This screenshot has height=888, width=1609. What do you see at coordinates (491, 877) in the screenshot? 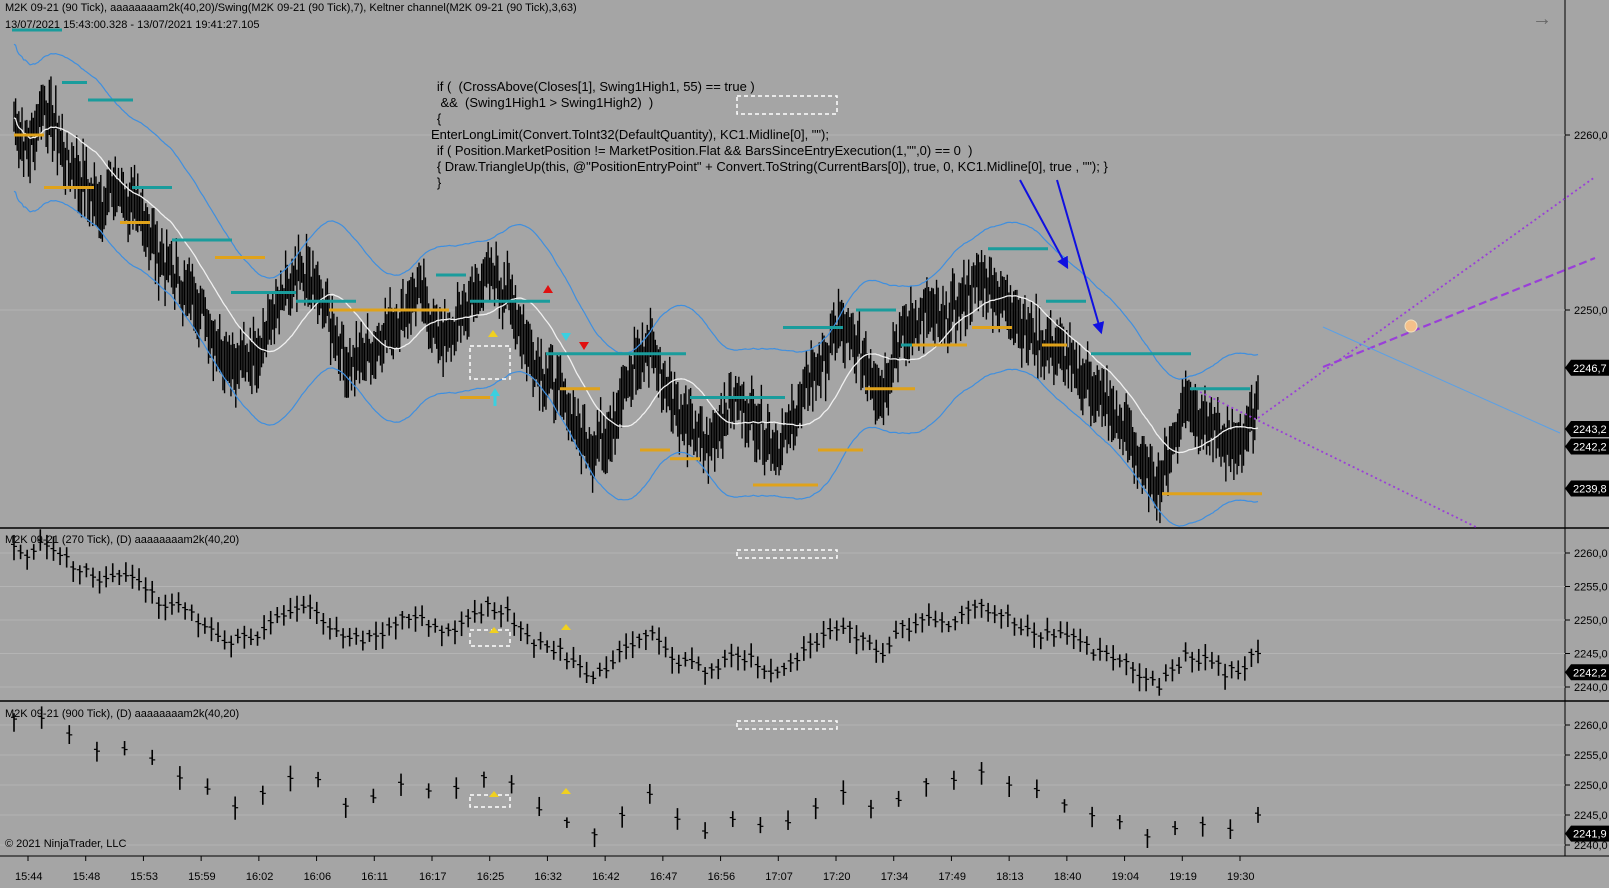
I see `x-tick-label: 16:25` at bounding box center [491, 877].